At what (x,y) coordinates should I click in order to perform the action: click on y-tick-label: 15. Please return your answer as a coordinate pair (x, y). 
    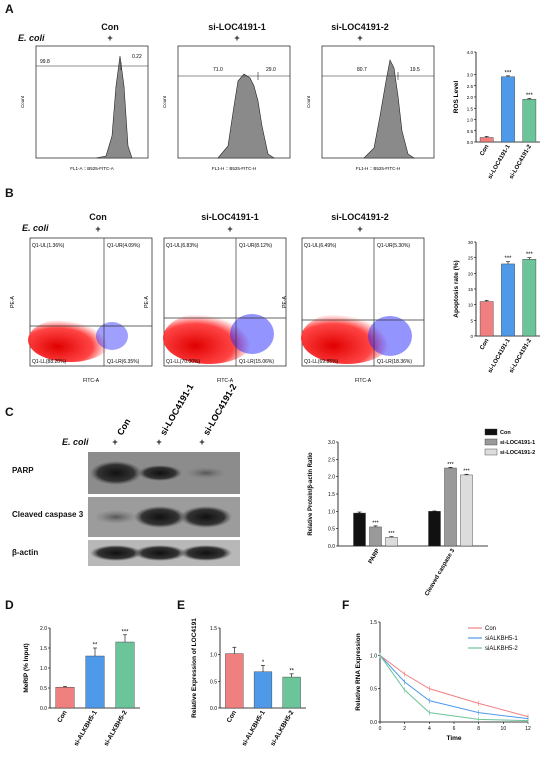
    Looking at the image, I should click on (471, 289).